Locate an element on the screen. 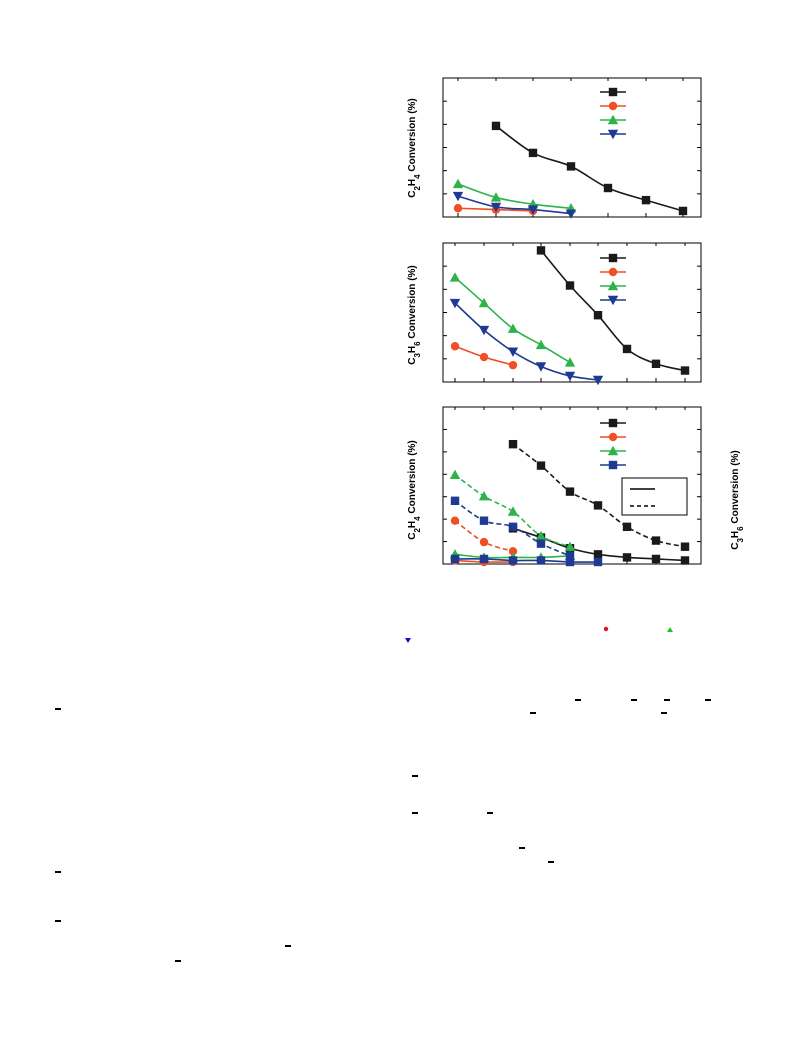  series-group-c is located at coordinates (569, 503).